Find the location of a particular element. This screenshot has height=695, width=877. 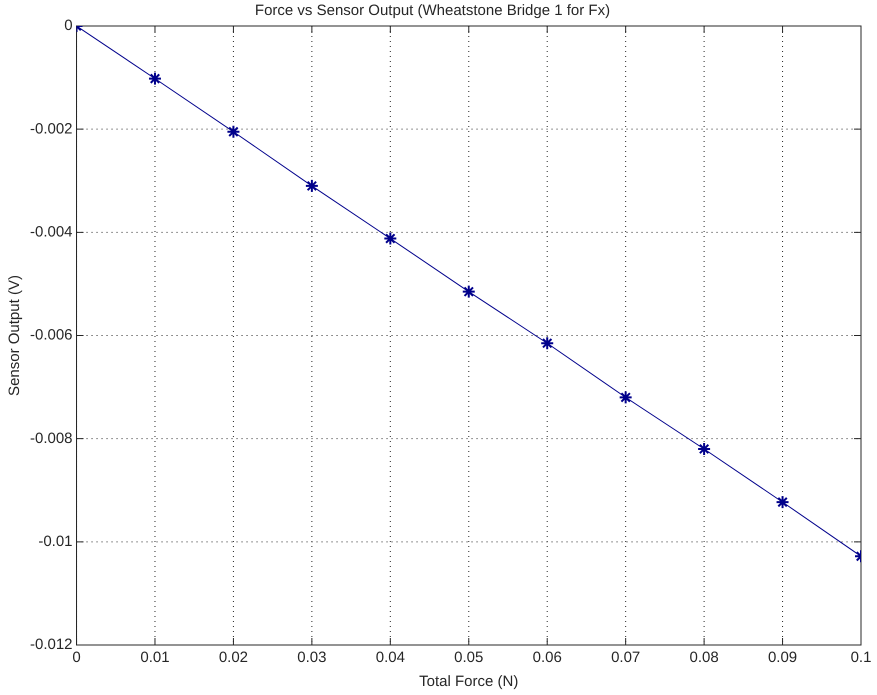

y-tick-label: -0.012 is located at coordinates (51, 645).